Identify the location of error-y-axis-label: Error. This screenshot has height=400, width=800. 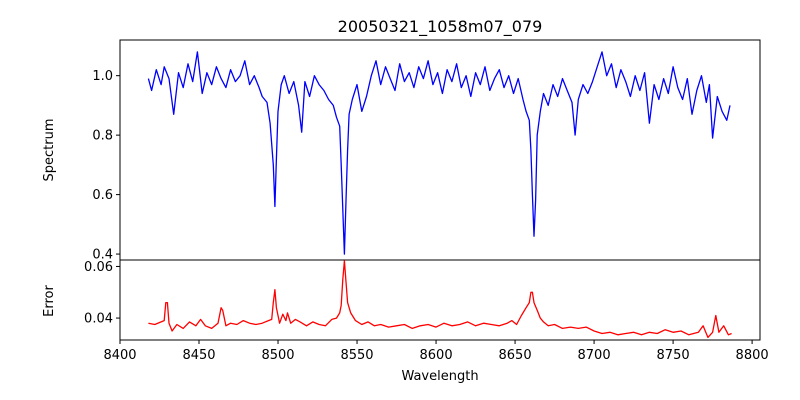
(49, 301).